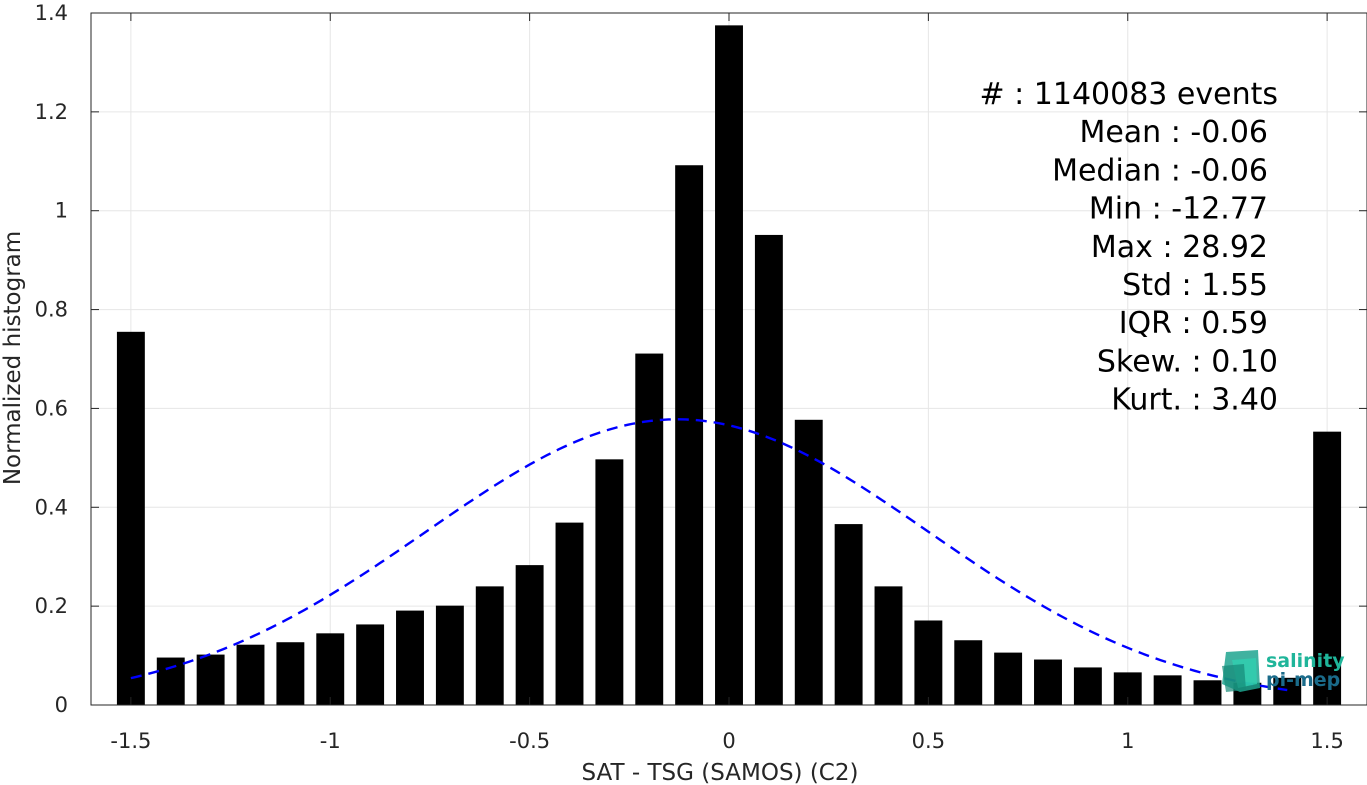  I want to click on stats-line: Mean : -0.06, so click(1173, 132).